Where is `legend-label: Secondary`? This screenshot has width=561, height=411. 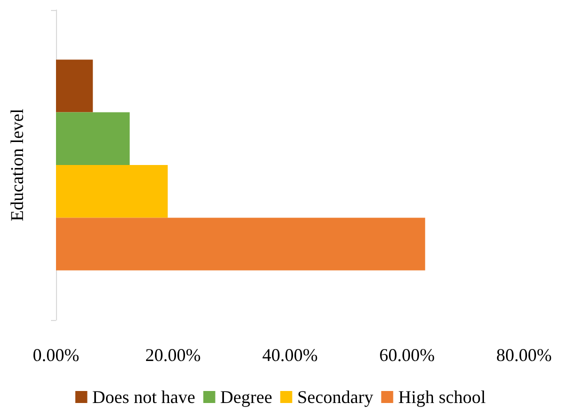
legend-label: Secondary is located at coordinates (335, 397).